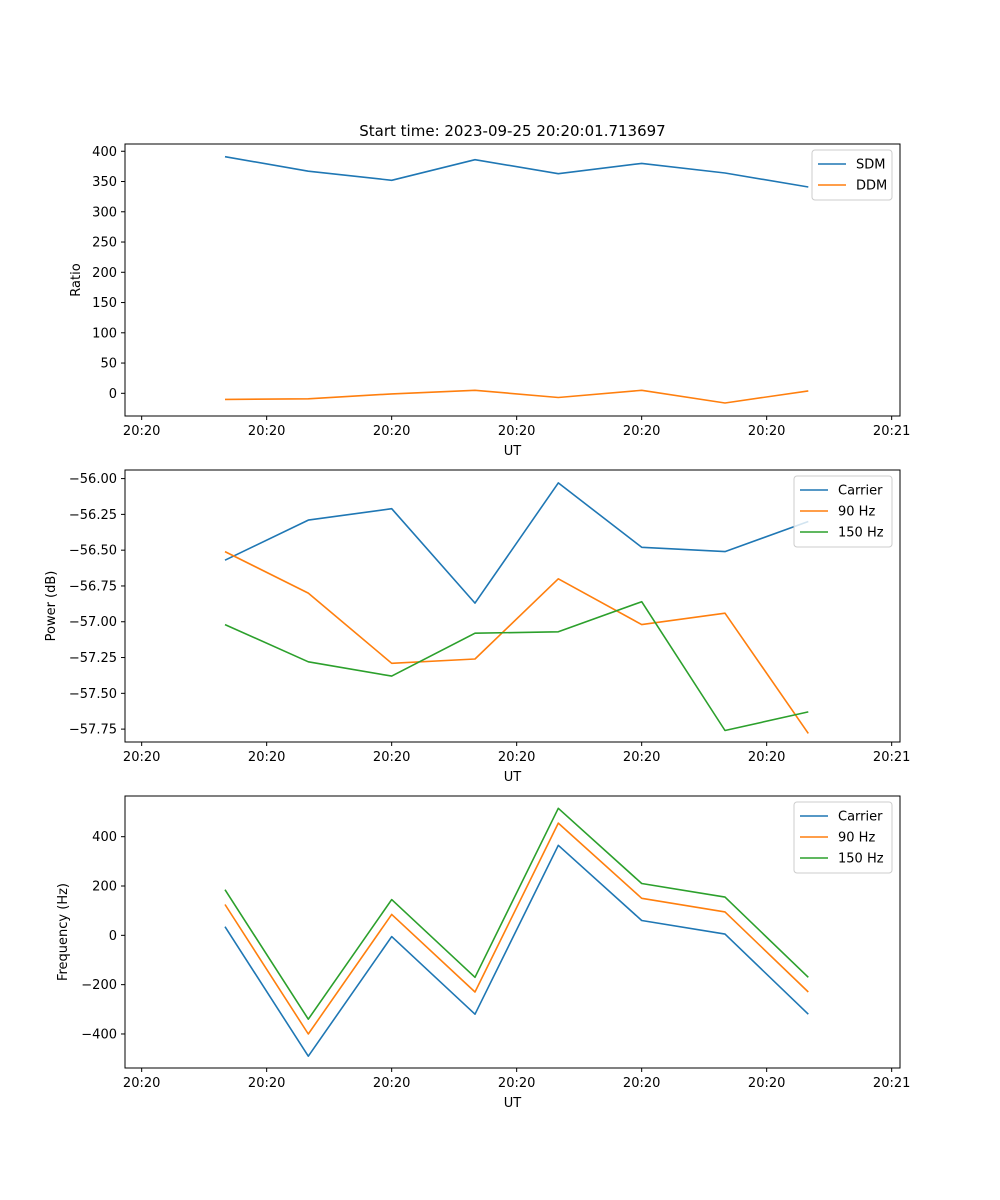  What do you see at coordinates (108, 364) in the screenshot?
I see `chart-1-y-tick-label: 50` at bounding box center [108, 364].